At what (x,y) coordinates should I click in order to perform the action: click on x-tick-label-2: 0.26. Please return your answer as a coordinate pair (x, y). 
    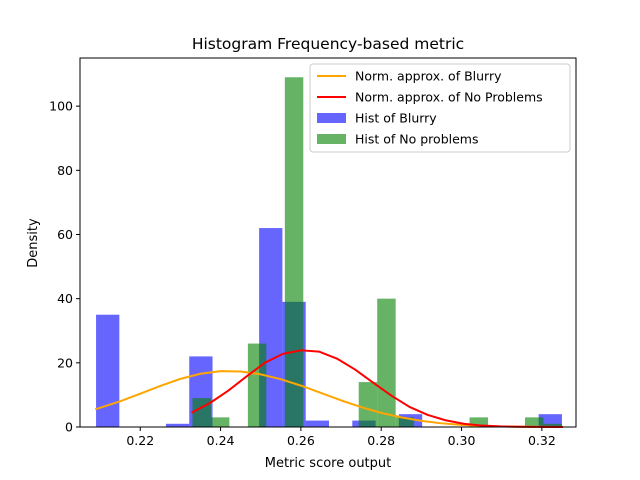
    Looking at the image, I should click on (301, 440).